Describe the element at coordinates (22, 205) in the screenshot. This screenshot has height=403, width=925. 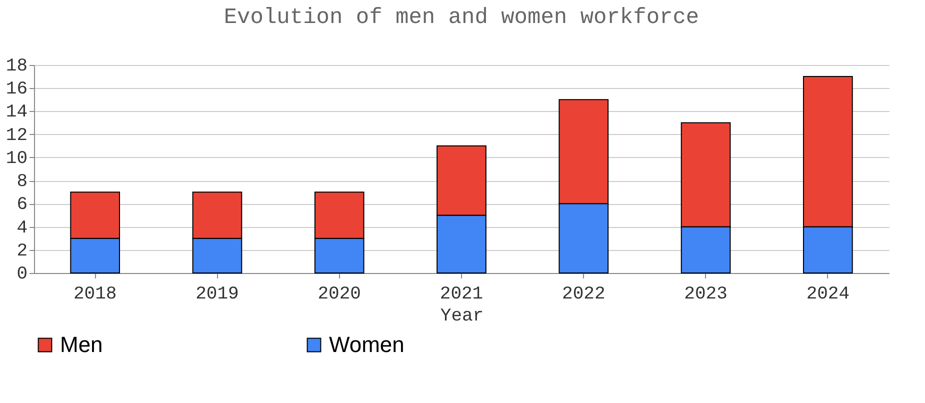
I see `y-tick-label: 6` at that location.